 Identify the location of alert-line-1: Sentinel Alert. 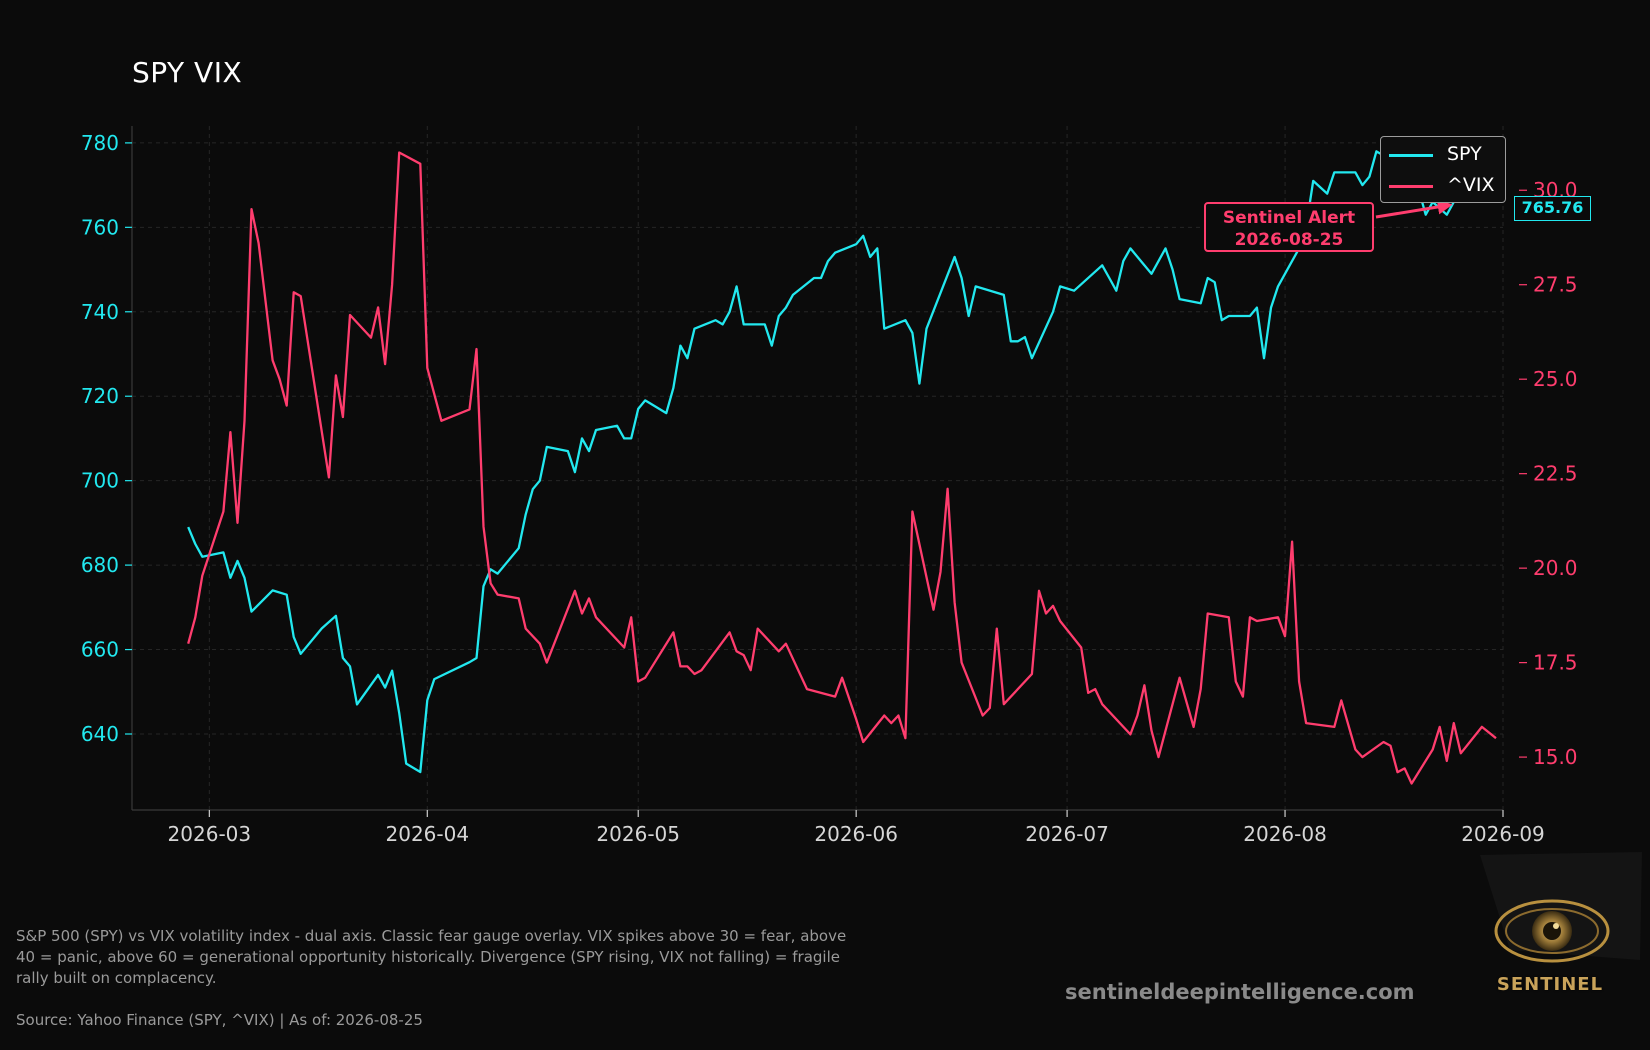
(1289, 218).